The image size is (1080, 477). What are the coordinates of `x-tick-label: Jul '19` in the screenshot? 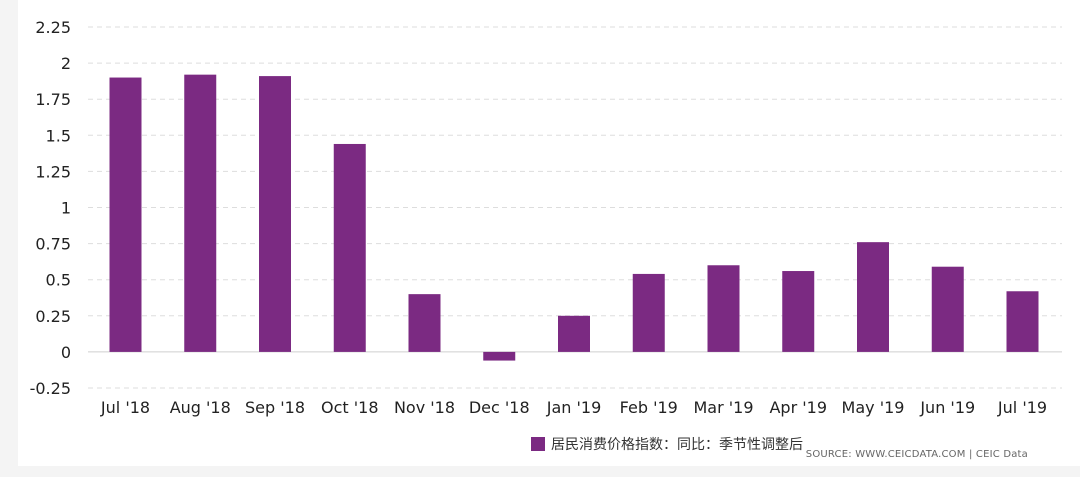 It's located at (1022, 407).